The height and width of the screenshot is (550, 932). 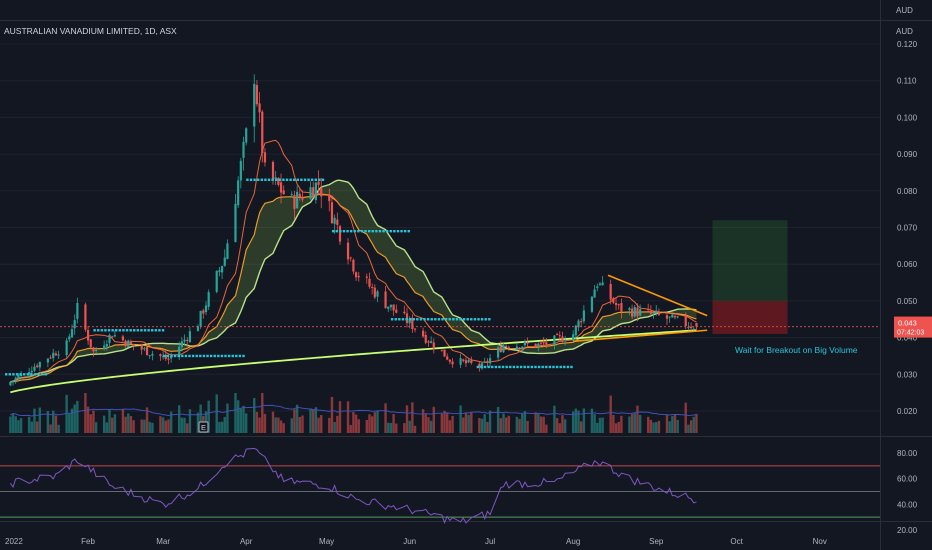 I want to click on last-price-badge: 0.043 07:42:03, so click(x=913, y=327).